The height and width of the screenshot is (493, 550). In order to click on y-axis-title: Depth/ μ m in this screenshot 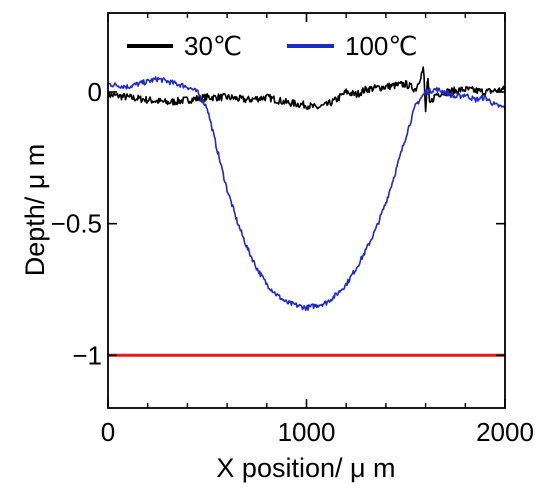, I will do `click(35, 210)`.